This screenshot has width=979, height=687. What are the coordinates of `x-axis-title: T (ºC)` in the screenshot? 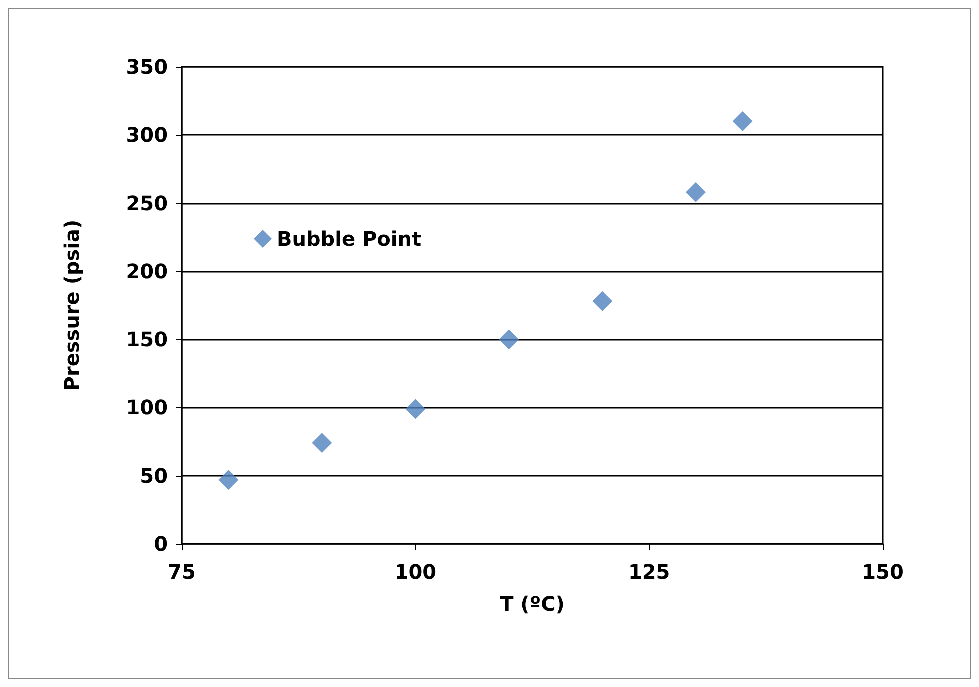 It's located at (532, 604).